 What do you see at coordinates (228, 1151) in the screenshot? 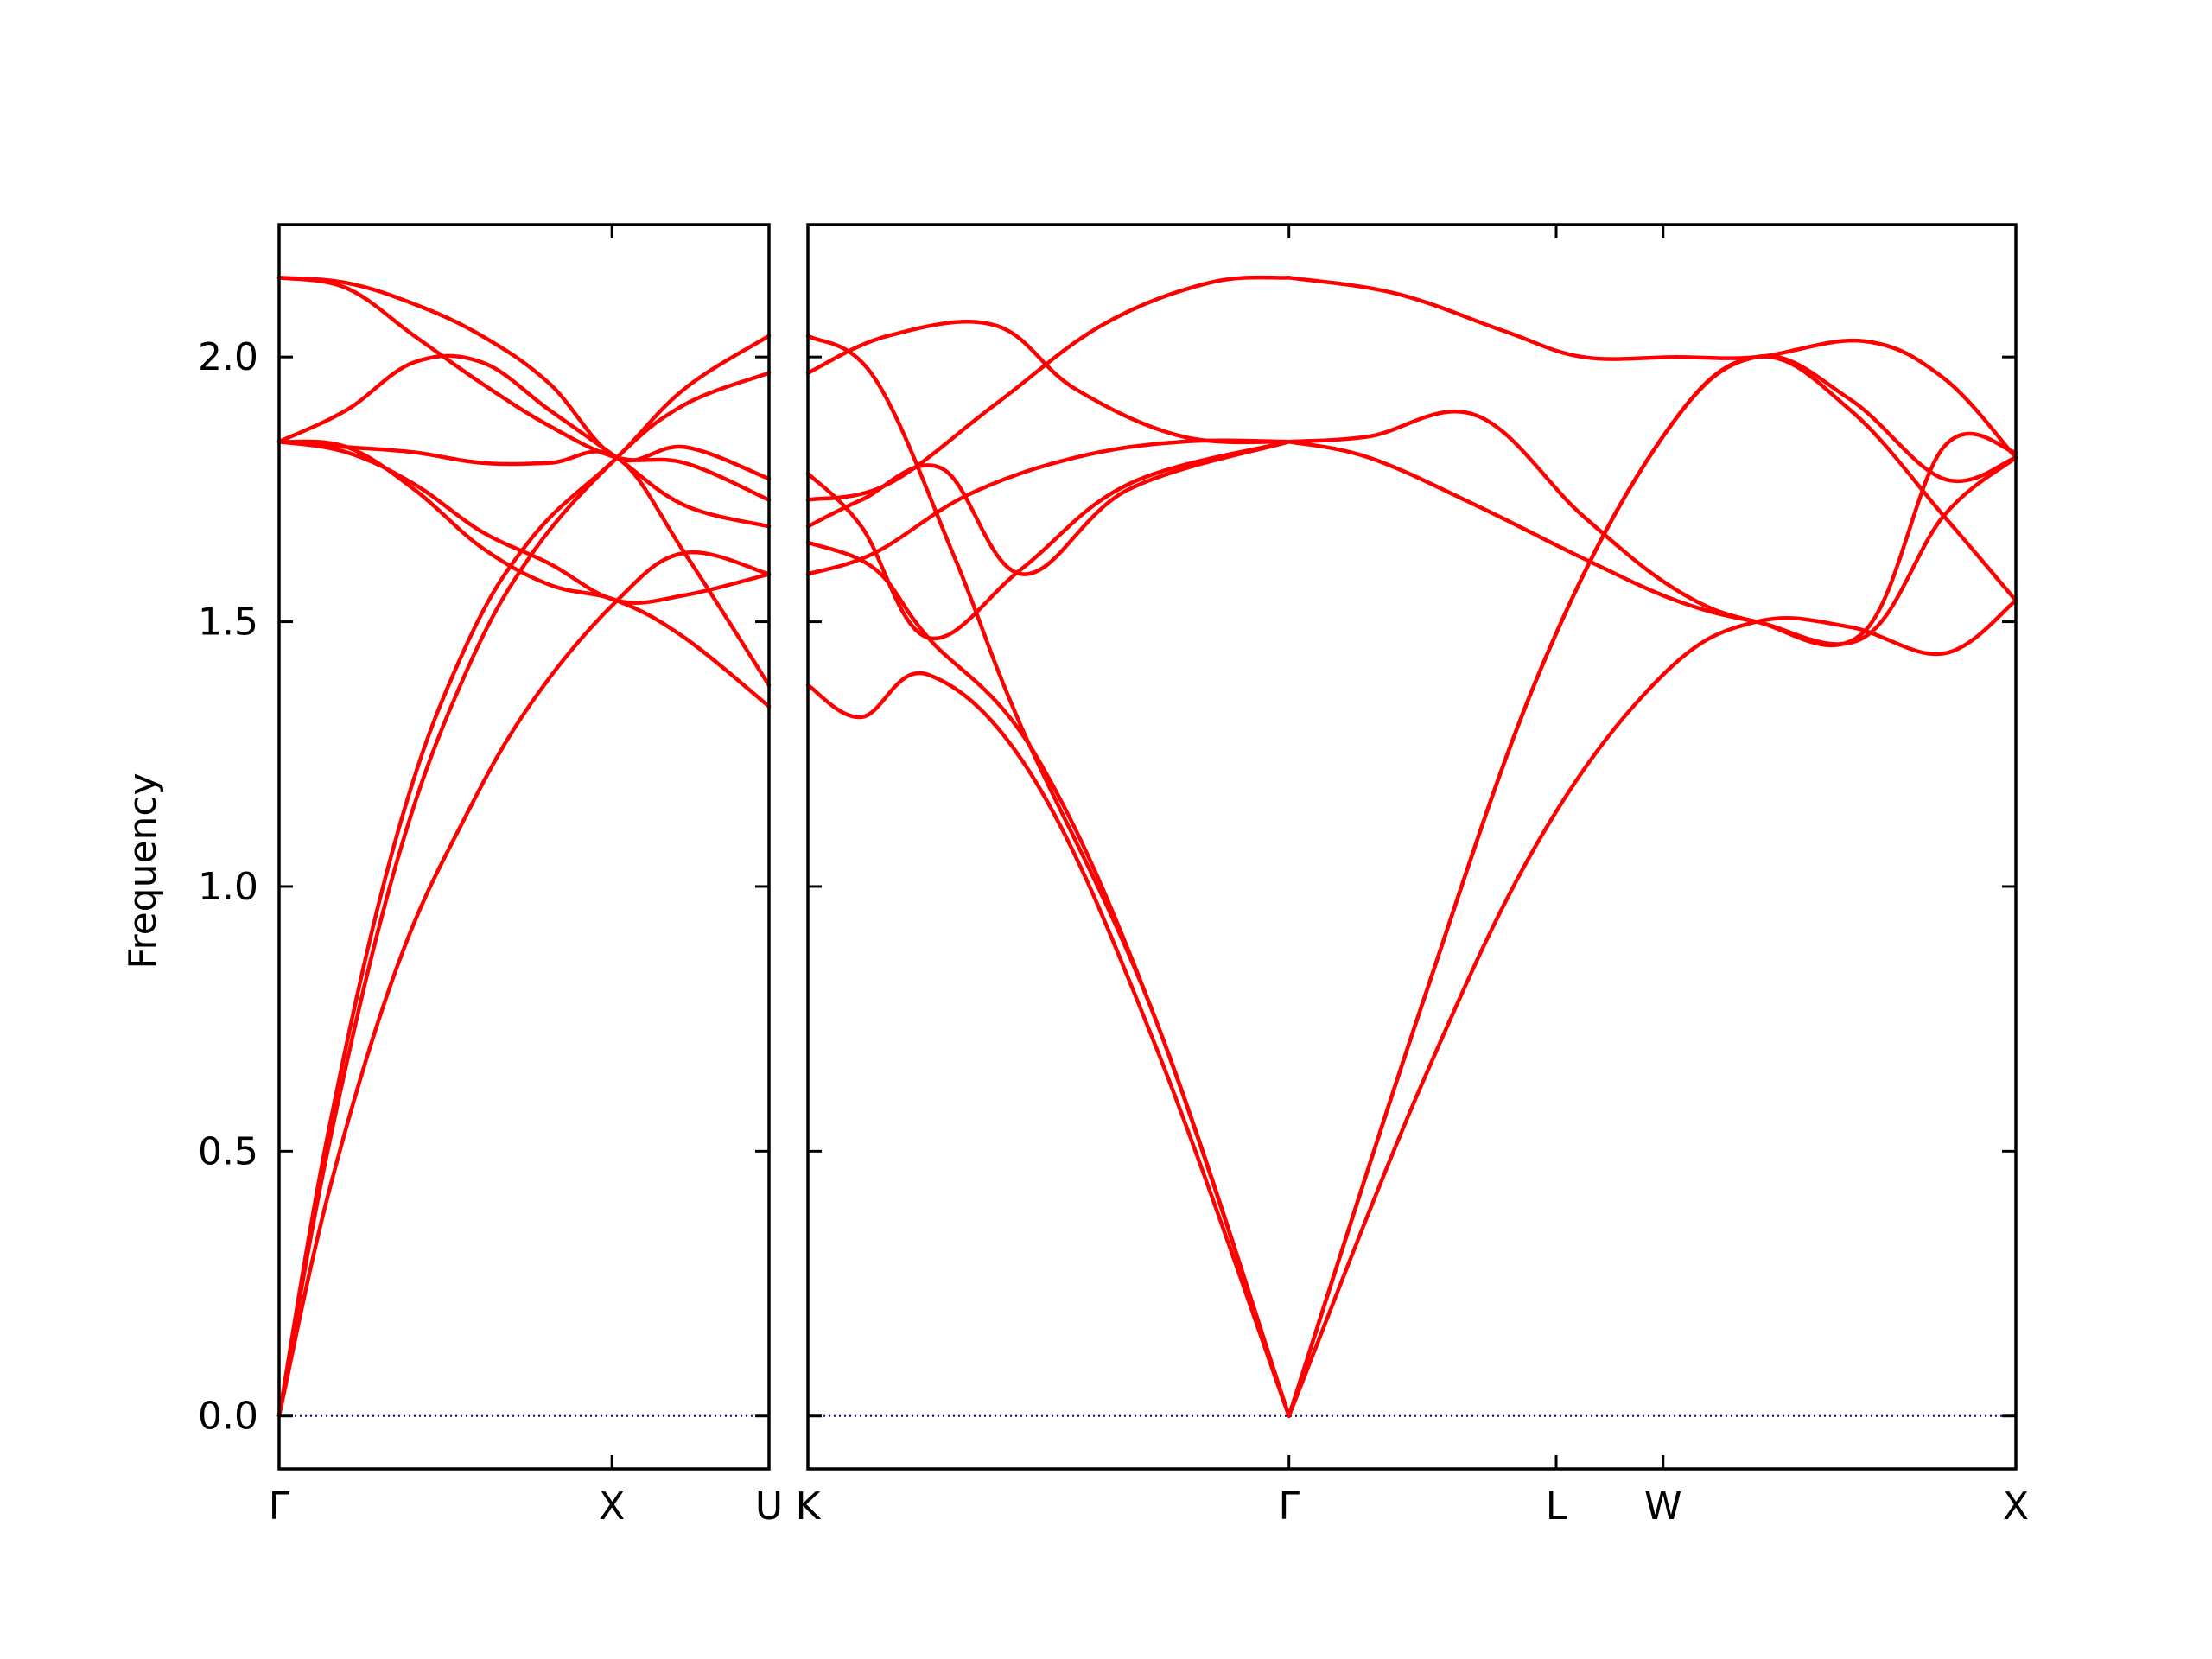
I see `y-tick-label: 0.5` at bounding box center [228, 1151].